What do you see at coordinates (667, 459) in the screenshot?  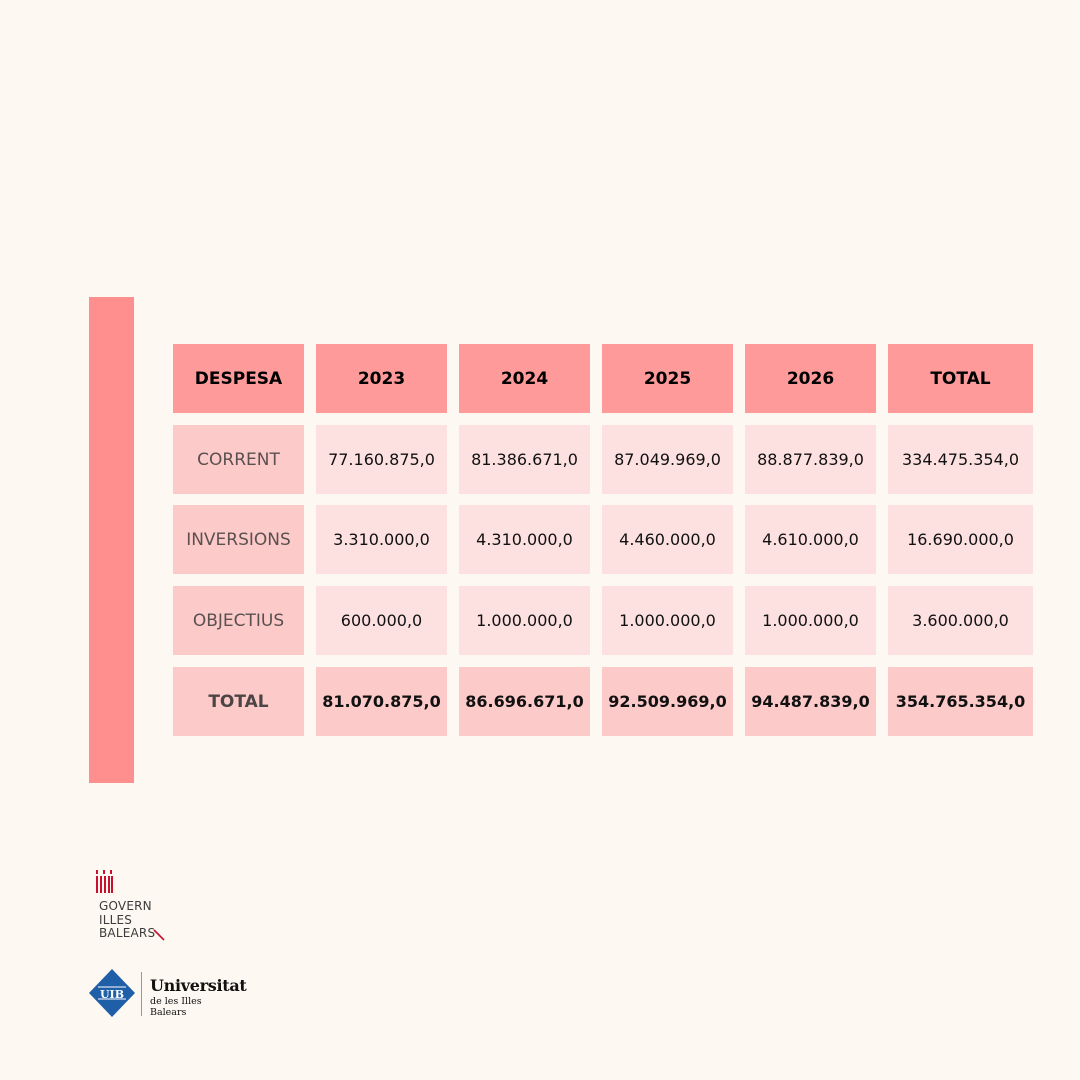 I see `table-cell-corrent-2025: 87.049.969,0` at bounding box center [667, 459].